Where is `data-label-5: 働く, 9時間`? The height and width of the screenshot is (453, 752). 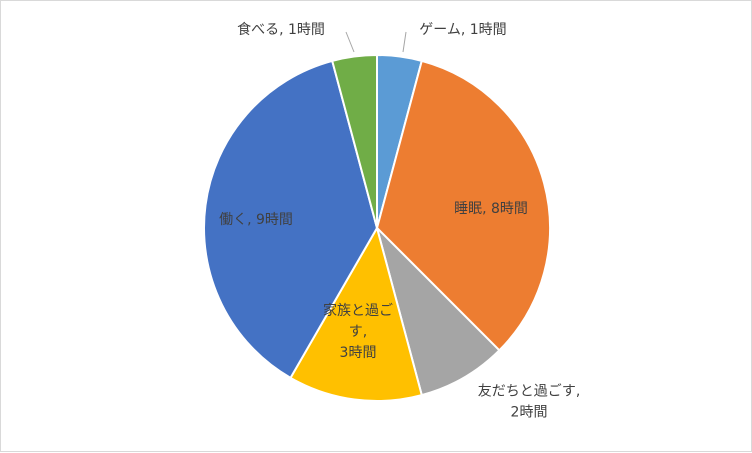 data-label-5: 働く, 9時間 is located at coordinates (256, 220).